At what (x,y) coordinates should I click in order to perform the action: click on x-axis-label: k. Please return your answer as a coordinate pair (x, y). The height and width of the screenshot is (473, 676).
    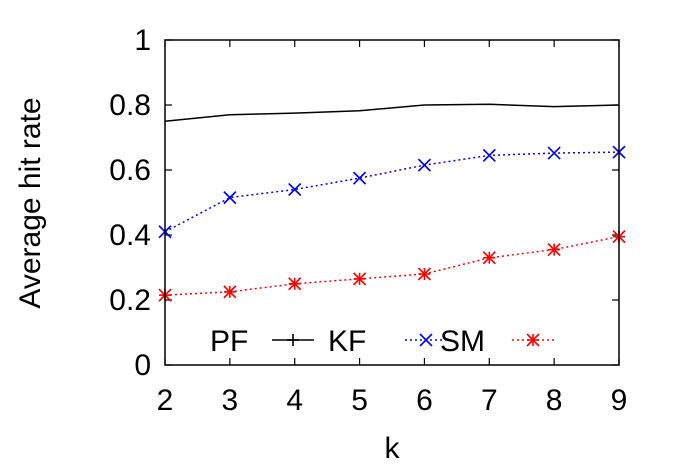
    Looking at the image, I should click on (393, 448).